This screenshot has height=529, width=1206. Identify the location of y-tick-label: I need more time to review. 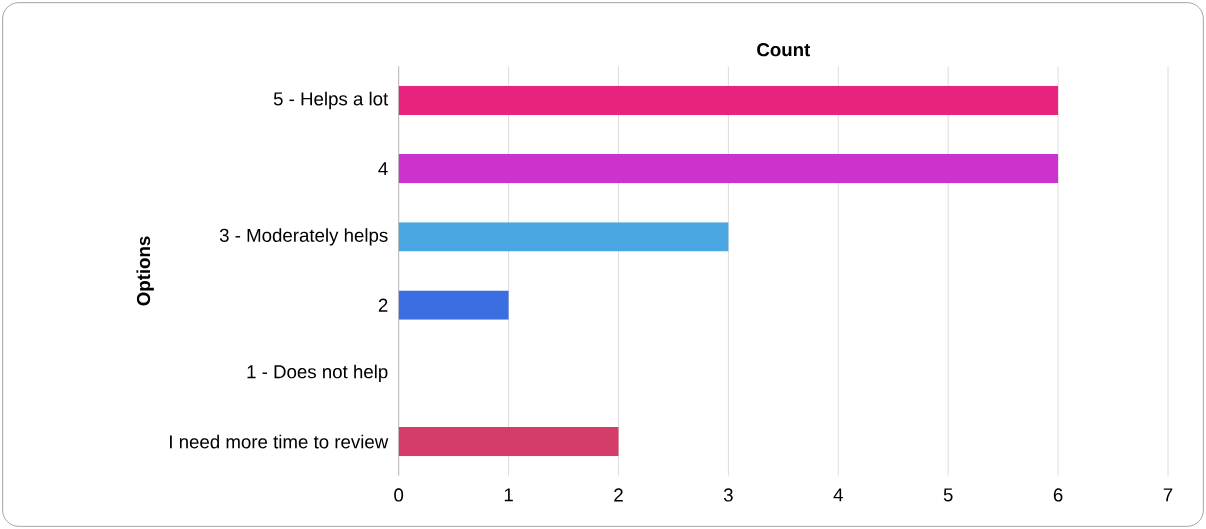
(279, 441).